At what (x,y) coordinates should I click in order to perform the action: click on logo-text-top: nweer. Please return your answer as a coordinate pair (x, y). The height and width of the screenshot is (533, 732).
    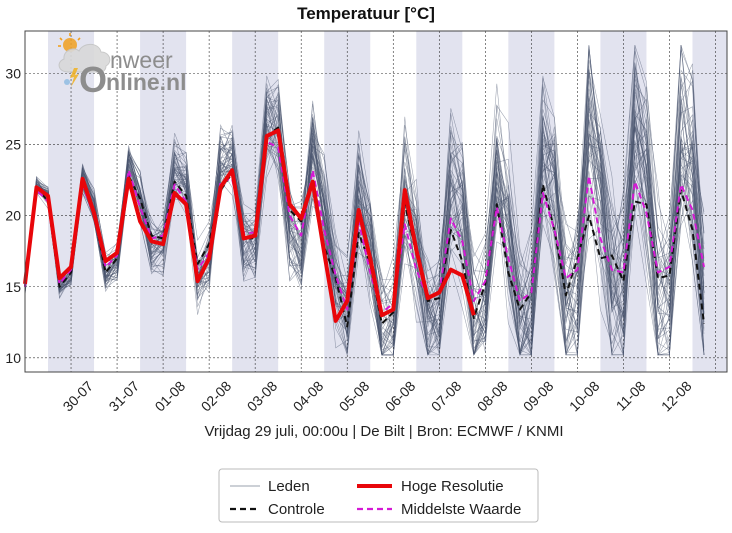
    Looking at the image, I should click on (141, 60).